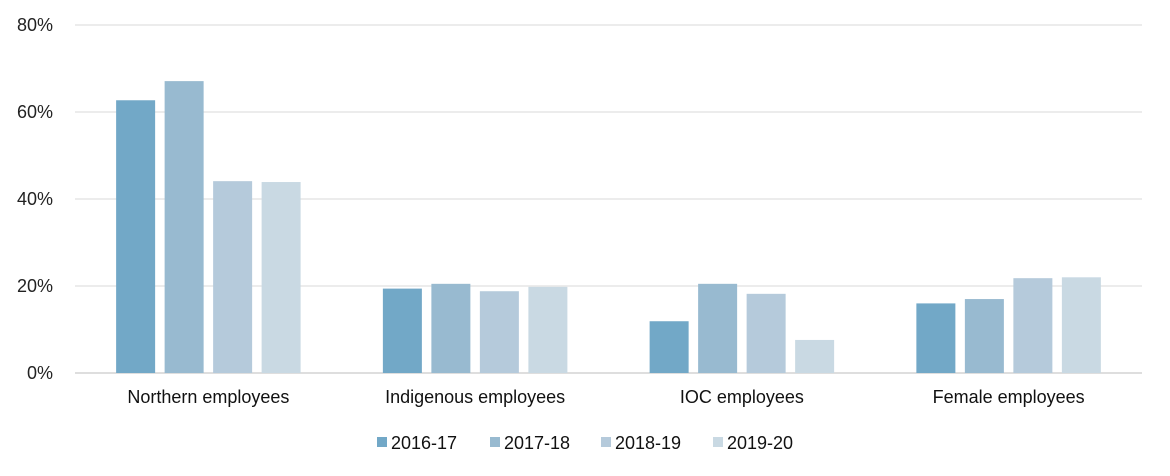 This screenshot has height=476, width=1170. I want to click on legend-label: 2018-19, so click(648, 443).